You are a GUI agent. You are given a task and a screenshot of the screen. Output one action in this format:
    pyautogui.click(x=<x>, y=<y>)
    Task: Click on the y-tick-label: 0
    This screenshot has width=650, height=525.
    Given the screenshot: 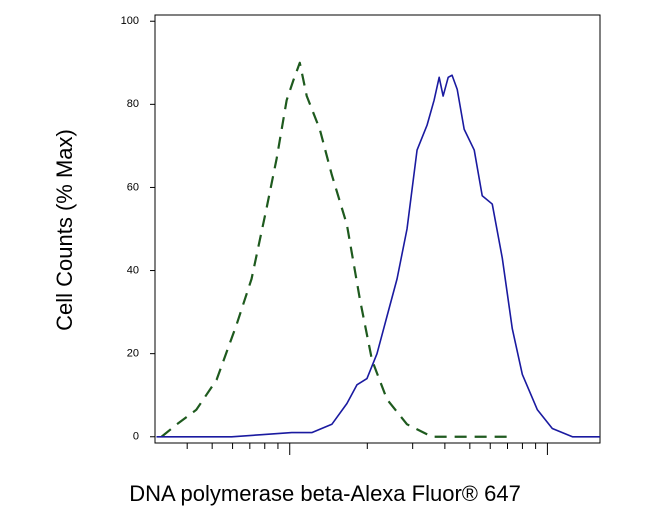 What is the action you would take?
    pyautogui.click(x=136, y=437)
    